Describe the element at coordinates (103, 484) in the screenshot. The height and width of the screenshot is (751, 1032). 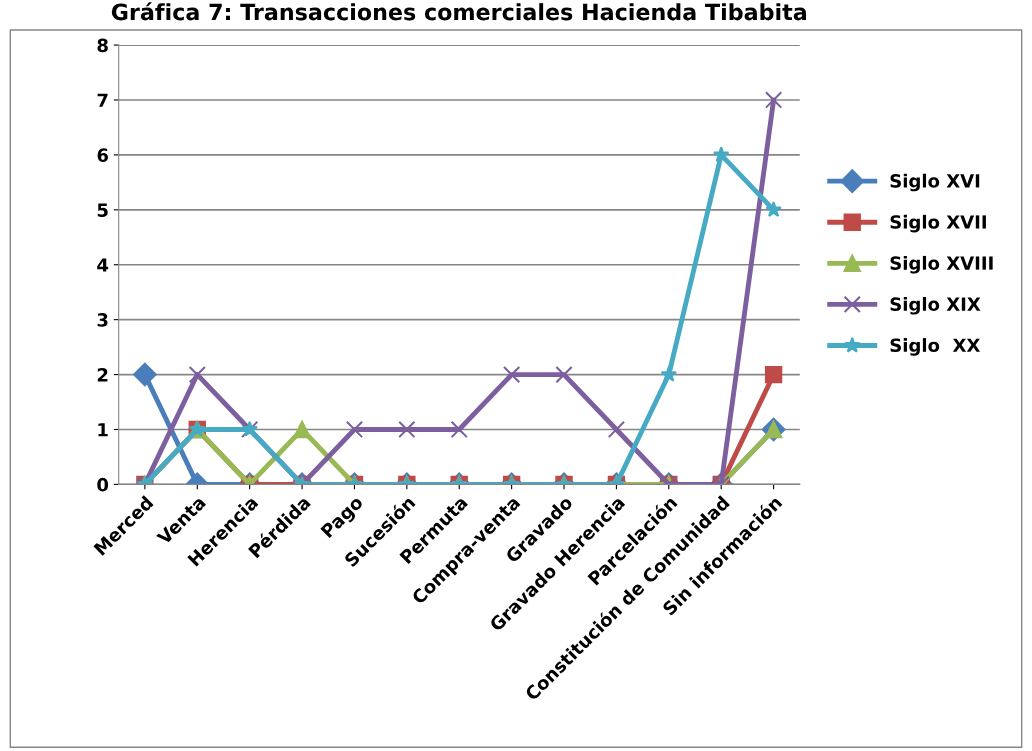
I see `y-tick-label: 0` at that location.